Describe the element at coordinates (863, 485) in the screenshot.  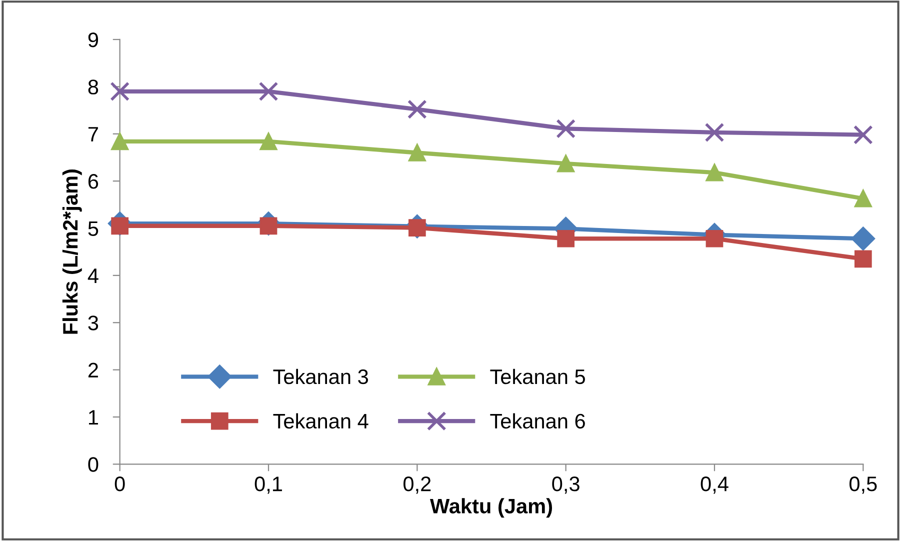
I see `x-tick-label: 0,5` at that location.